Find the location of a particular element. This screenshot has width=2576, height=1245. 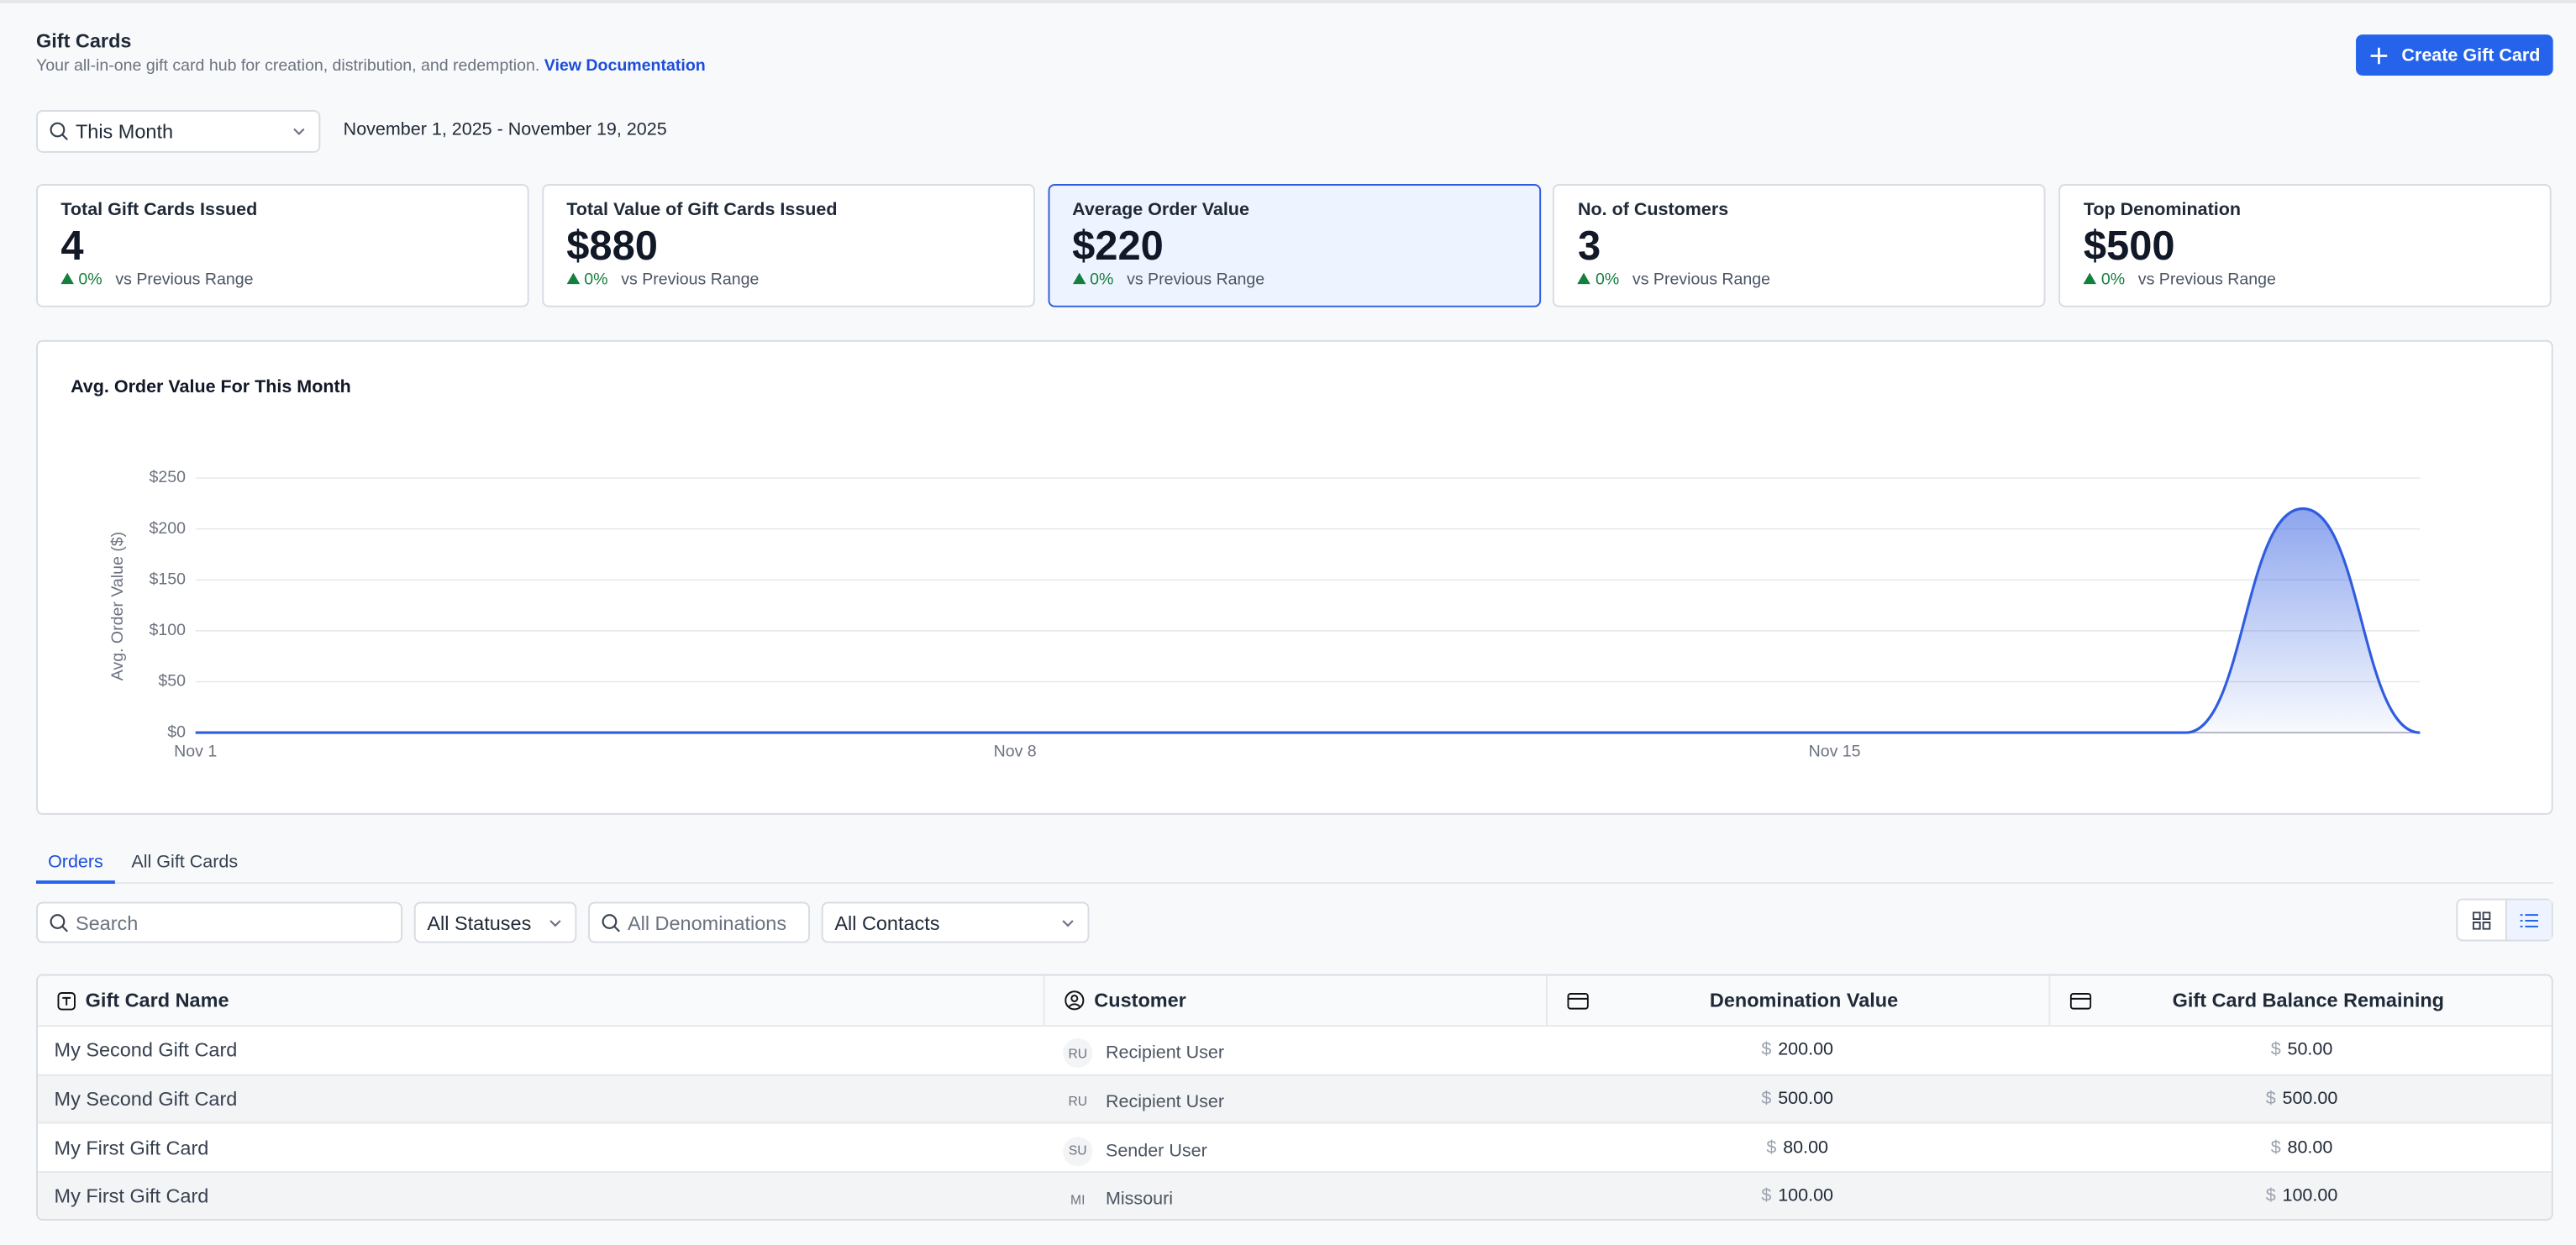

tab: Orders is located at coordinates (75, 869).